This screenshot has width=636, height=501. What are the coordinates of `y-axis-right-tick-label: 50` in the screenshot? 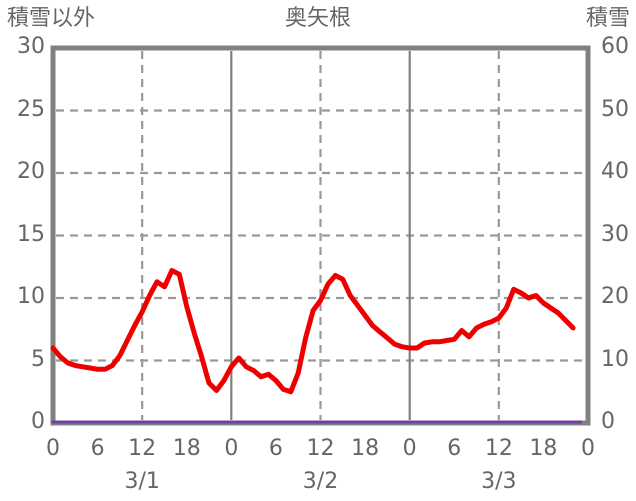 It's located at (615, 109).